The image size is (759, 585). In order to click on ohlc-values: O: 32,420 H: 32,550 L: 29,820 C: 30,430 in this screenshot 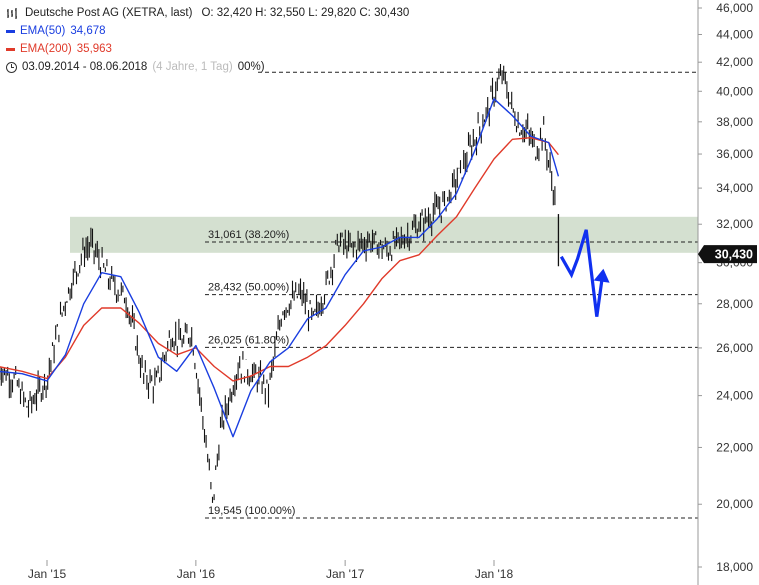, I will do `click(305, 13)`.